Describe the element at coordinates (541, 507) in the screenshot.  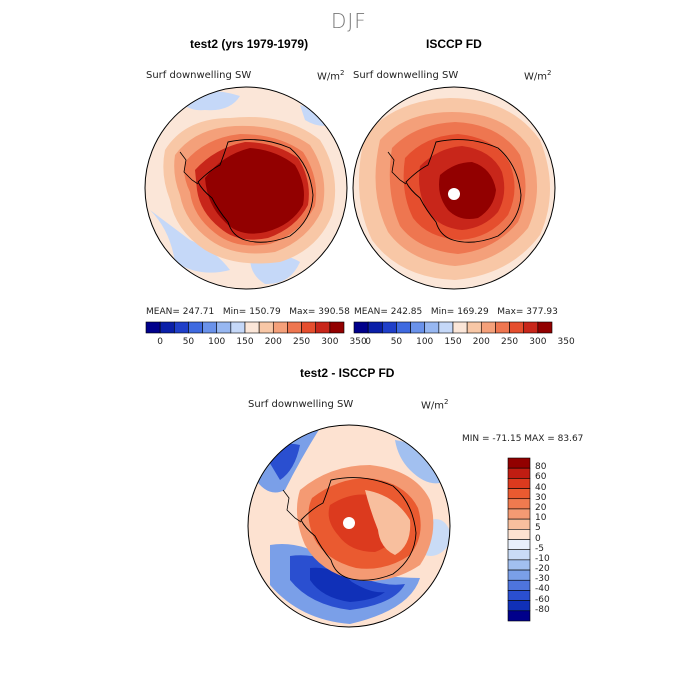
I see `diff-colorbar-tick-label: 20` at that location.